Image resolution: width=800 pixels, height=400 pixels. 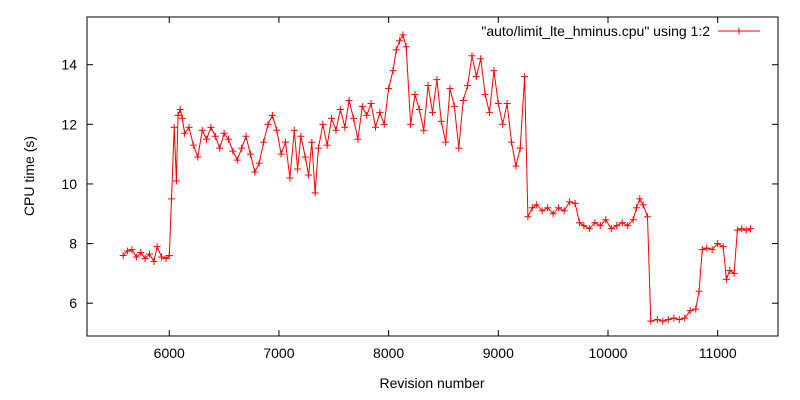 I want to click on y-axis-label: CPU time (s), so click(x=29, y=176).